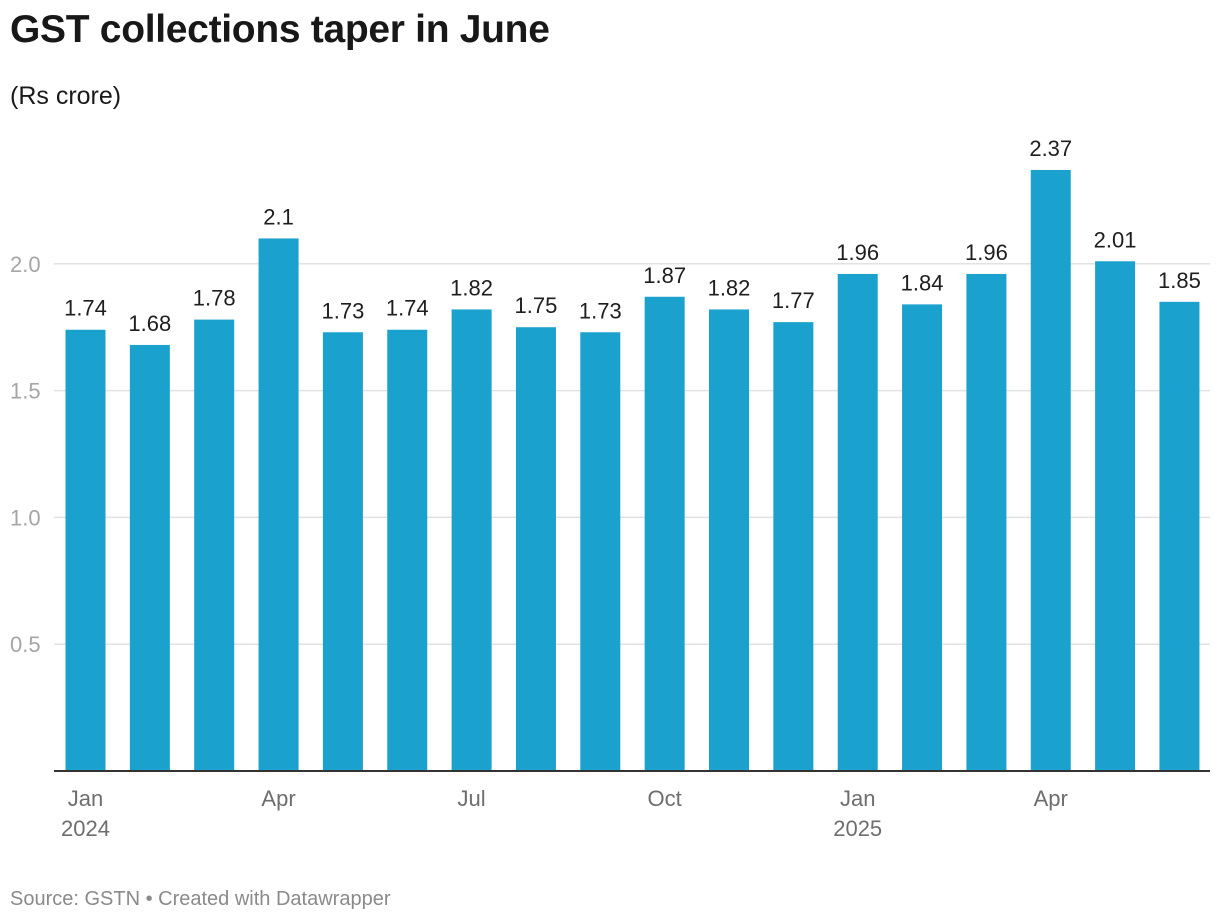 This screenshot has height=924, width=1220. Describe the element at coordinates (664, 275) in the screenshot. I see `value-label: 1.87` at that location.